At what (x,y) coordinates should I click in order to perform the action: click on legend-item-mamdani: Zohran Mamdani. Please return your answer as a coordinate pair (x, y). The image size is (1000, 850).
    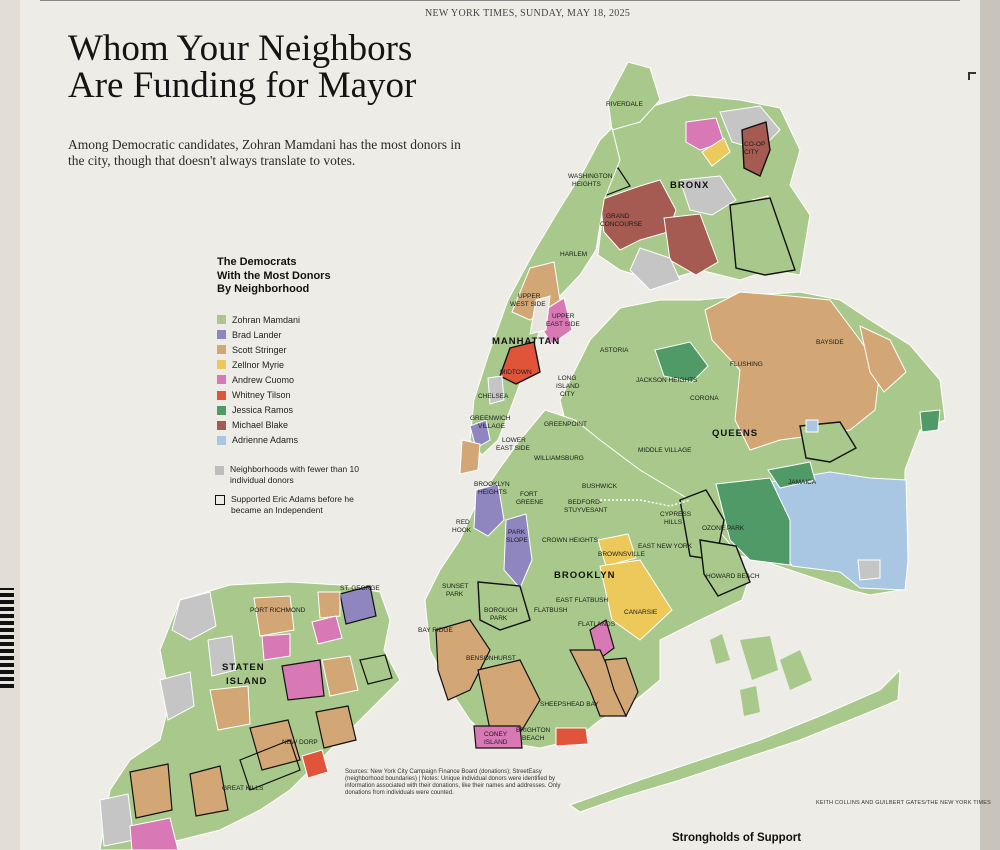
    Looking at the image, I should click on (292, 319).